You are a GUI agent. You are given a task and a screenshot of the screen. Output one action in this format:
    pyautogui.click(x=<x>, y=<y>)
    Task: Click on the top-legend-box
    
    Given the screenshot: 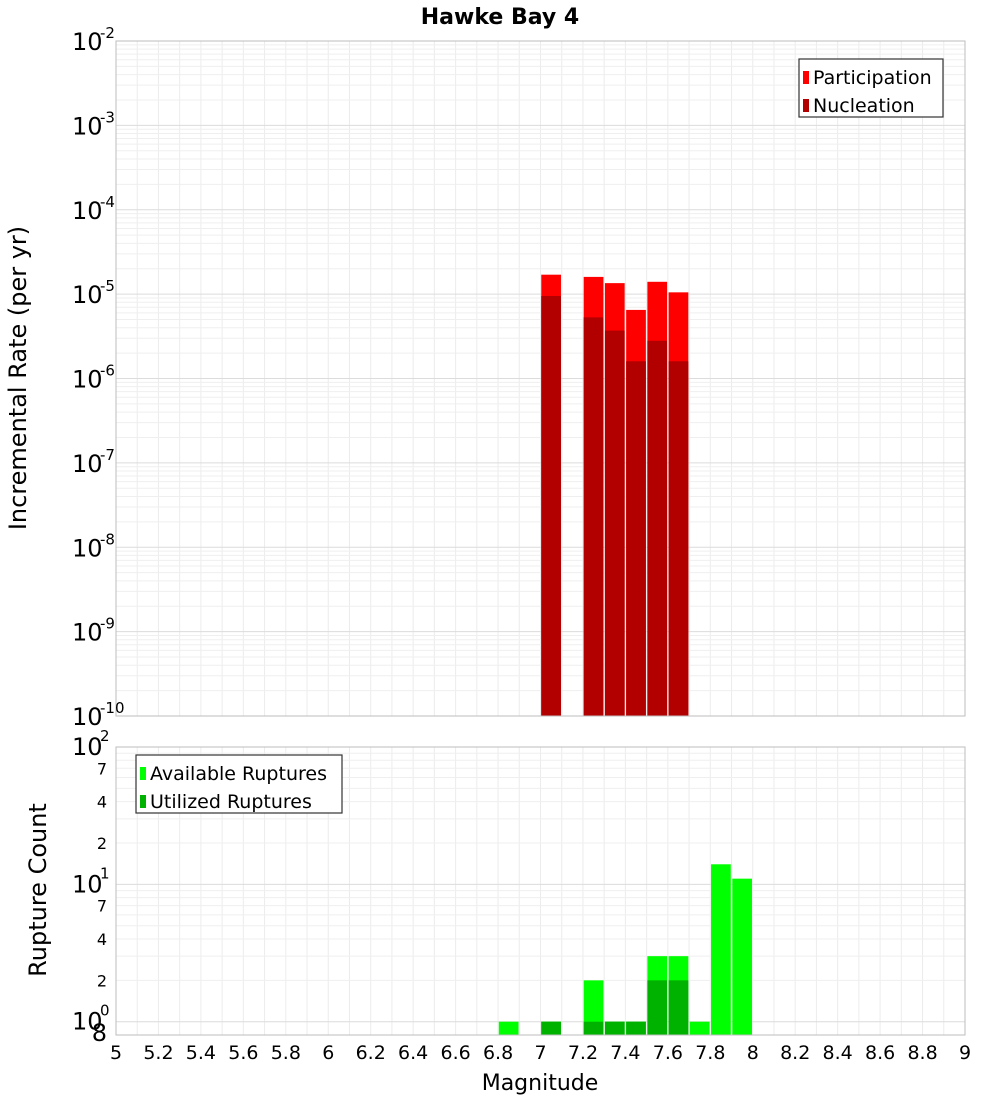 What is the action you would take?
    pyautogui.click(x=871, y=88)
    